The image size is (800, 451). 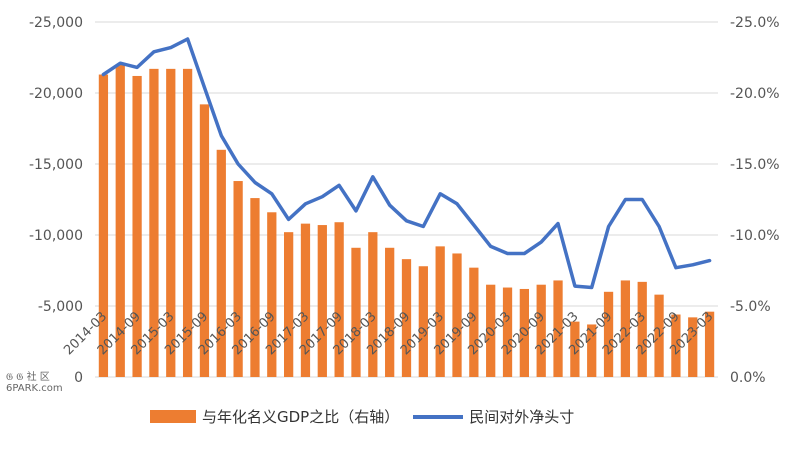 What do you see at coordinates (56, 200) in the screenshot?
I see `left-axis: -25,000 -20,000 -15,000 -10,000 -5,000 0` at bounding box center [56, 200].